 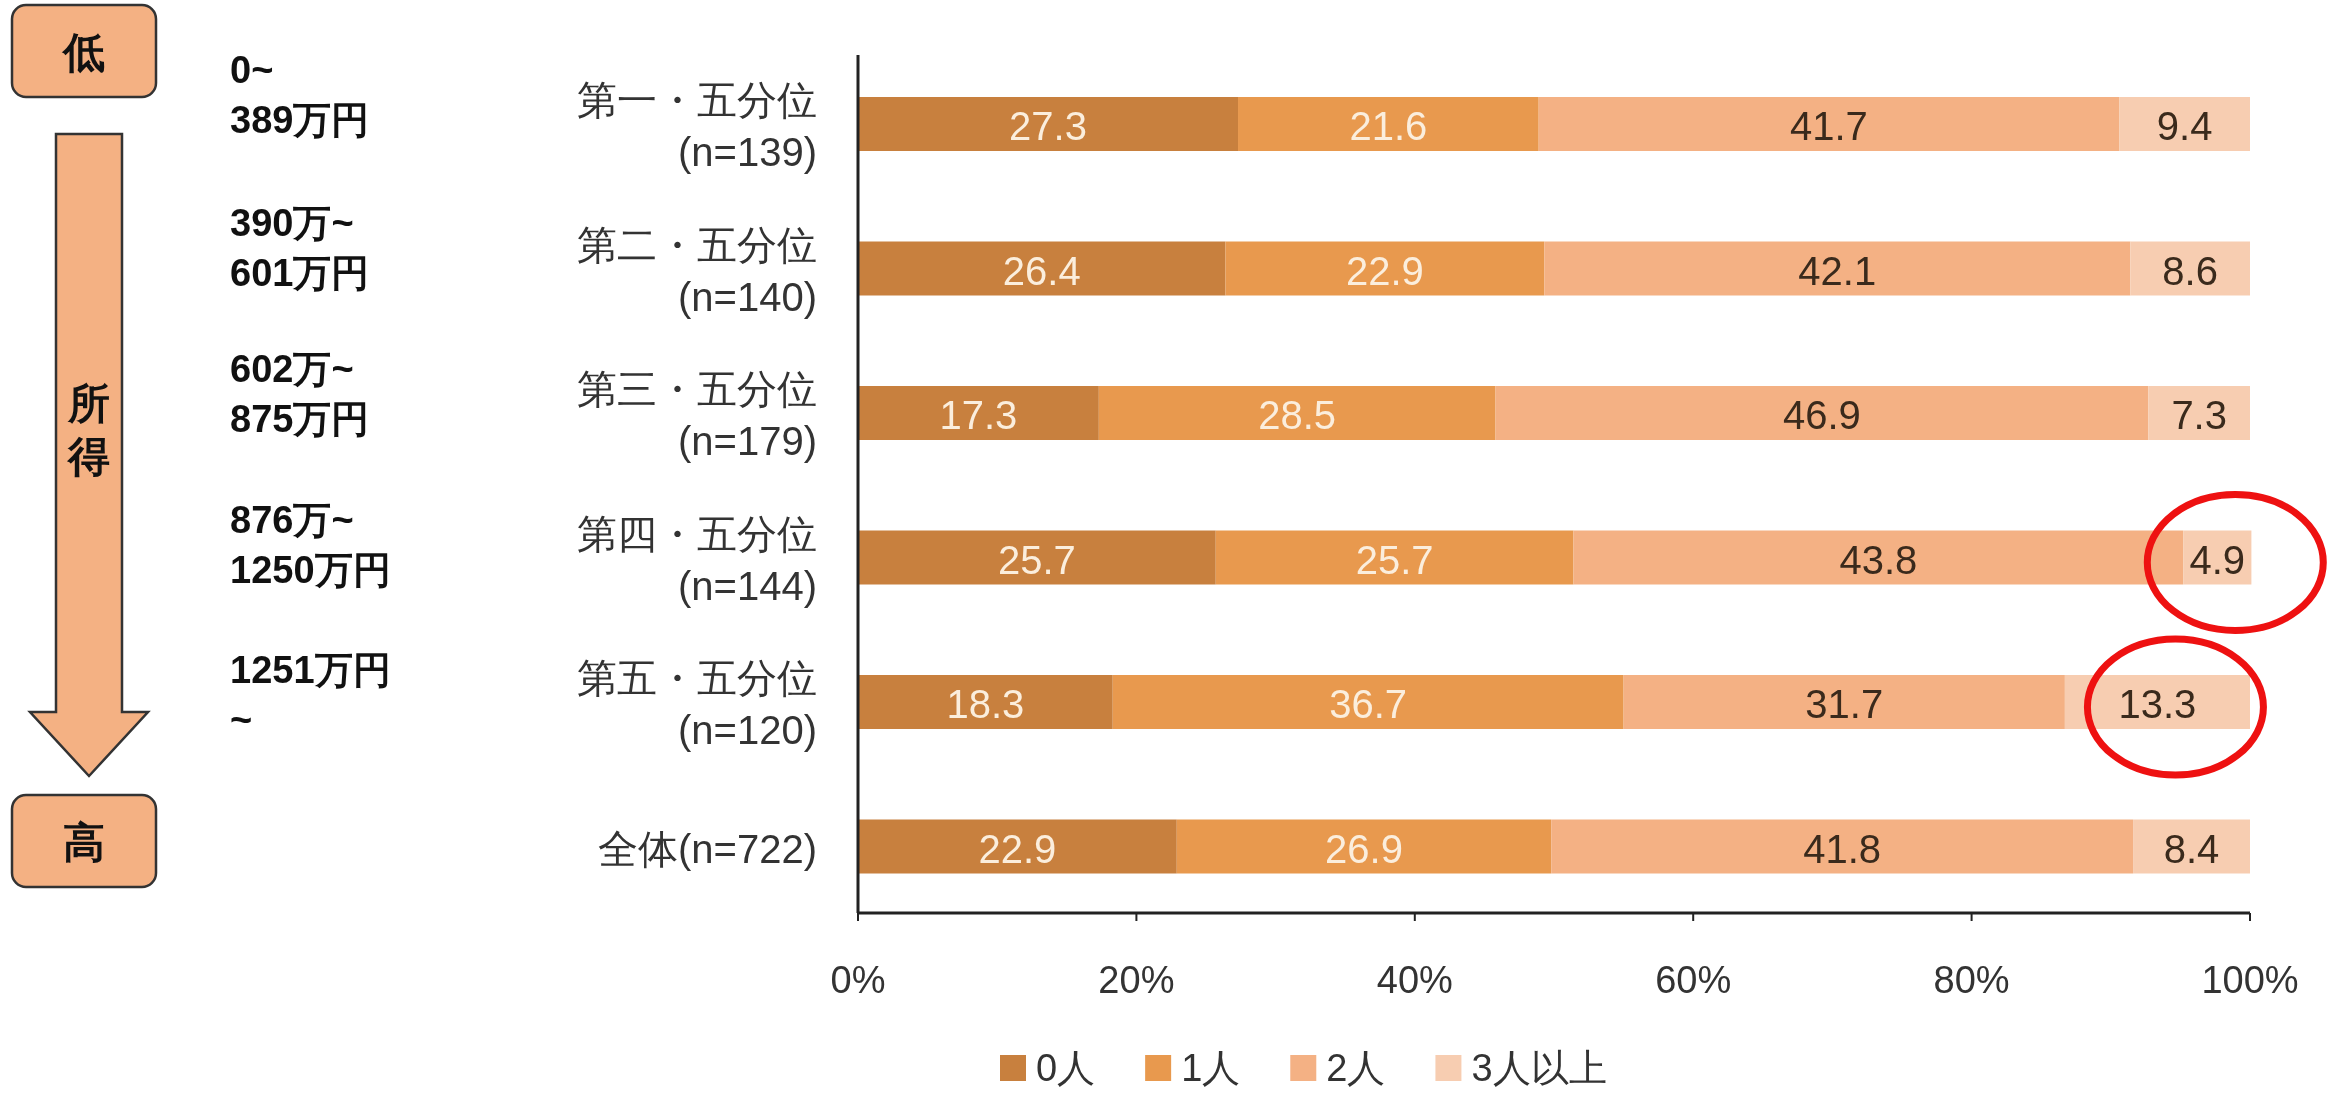 I want to click on data-label: 8.4, so click(x=2191, y=848).